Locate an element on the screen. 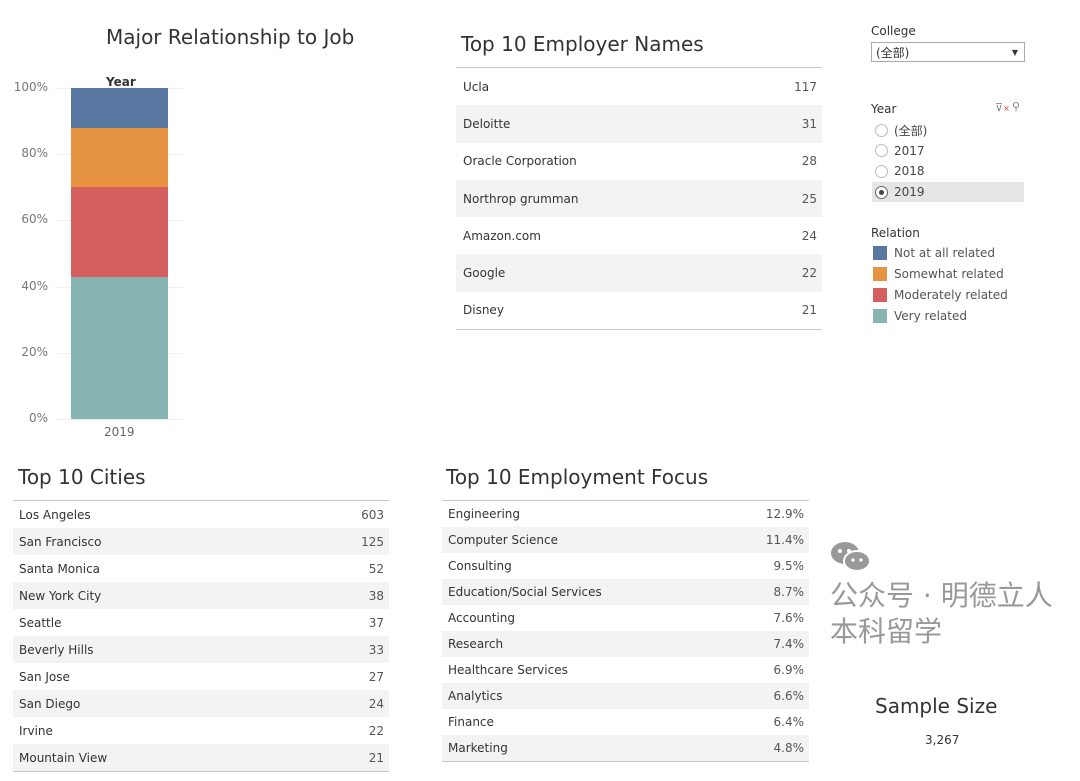  bar-segment-somewhat-related is located at coordinates (119, 157).